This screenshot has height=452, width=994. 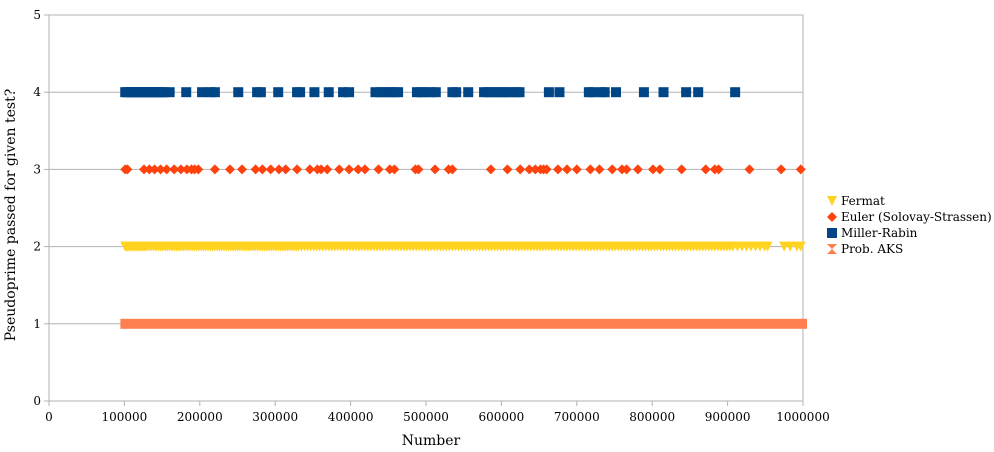 What do you see at coordinates (577, 417) in the screenshot?
I see `x-tick-label: 700000` at bounding box center [577, 417].